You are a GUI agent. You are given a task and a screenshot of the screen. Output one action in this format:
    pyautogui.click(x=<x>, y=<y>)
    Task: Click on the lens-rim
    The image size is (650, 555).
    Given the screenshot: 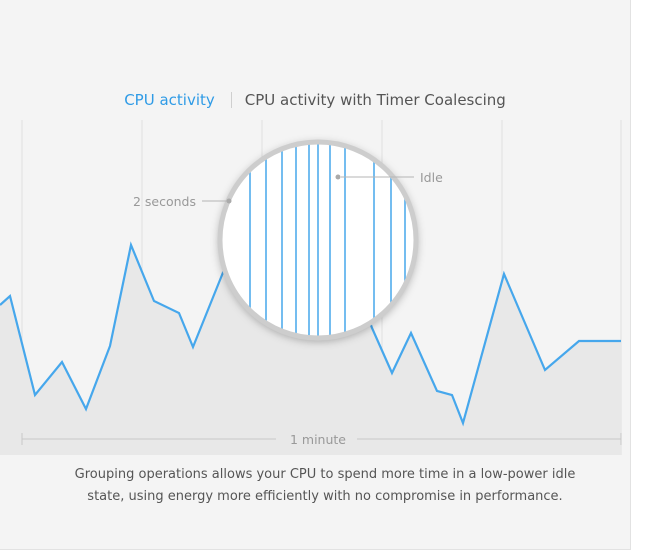 What is the action you would take?
    pyautogui.click(x=318, y=240)
    